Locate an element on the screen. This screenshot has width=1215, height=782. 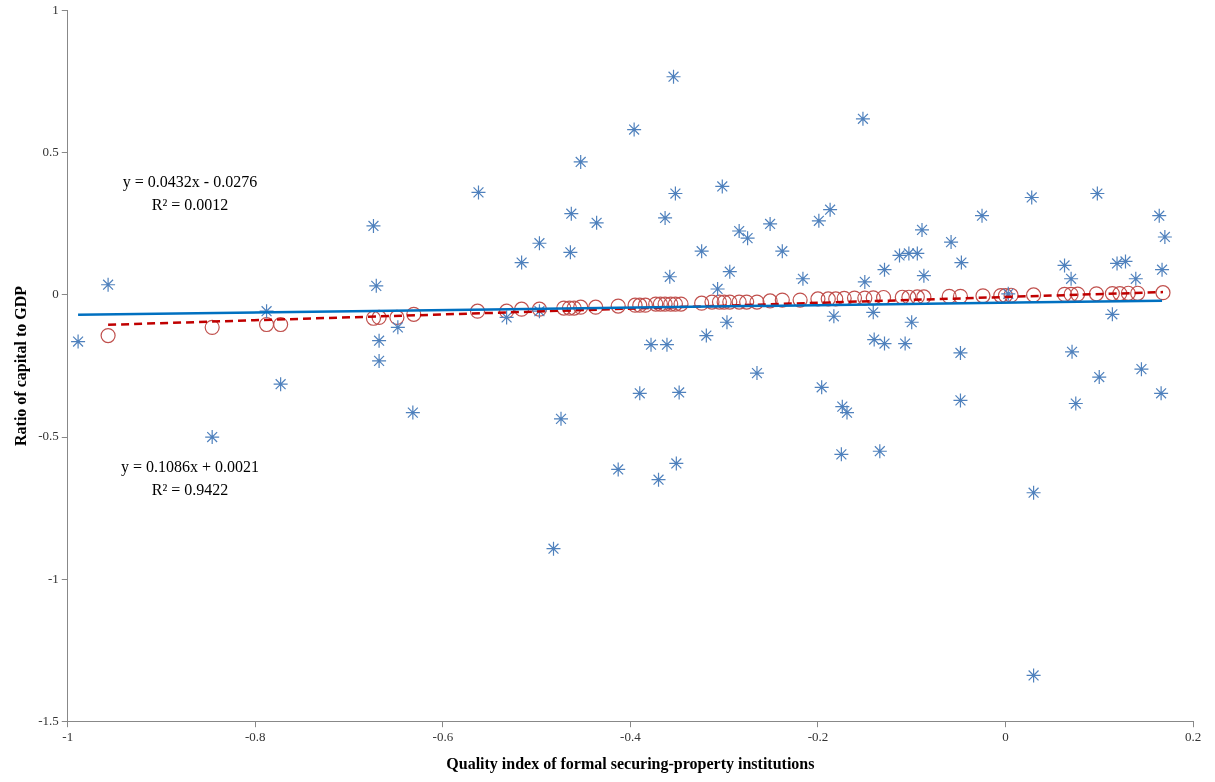
y-tick-label: -1 is located at coordinates (53, 578).